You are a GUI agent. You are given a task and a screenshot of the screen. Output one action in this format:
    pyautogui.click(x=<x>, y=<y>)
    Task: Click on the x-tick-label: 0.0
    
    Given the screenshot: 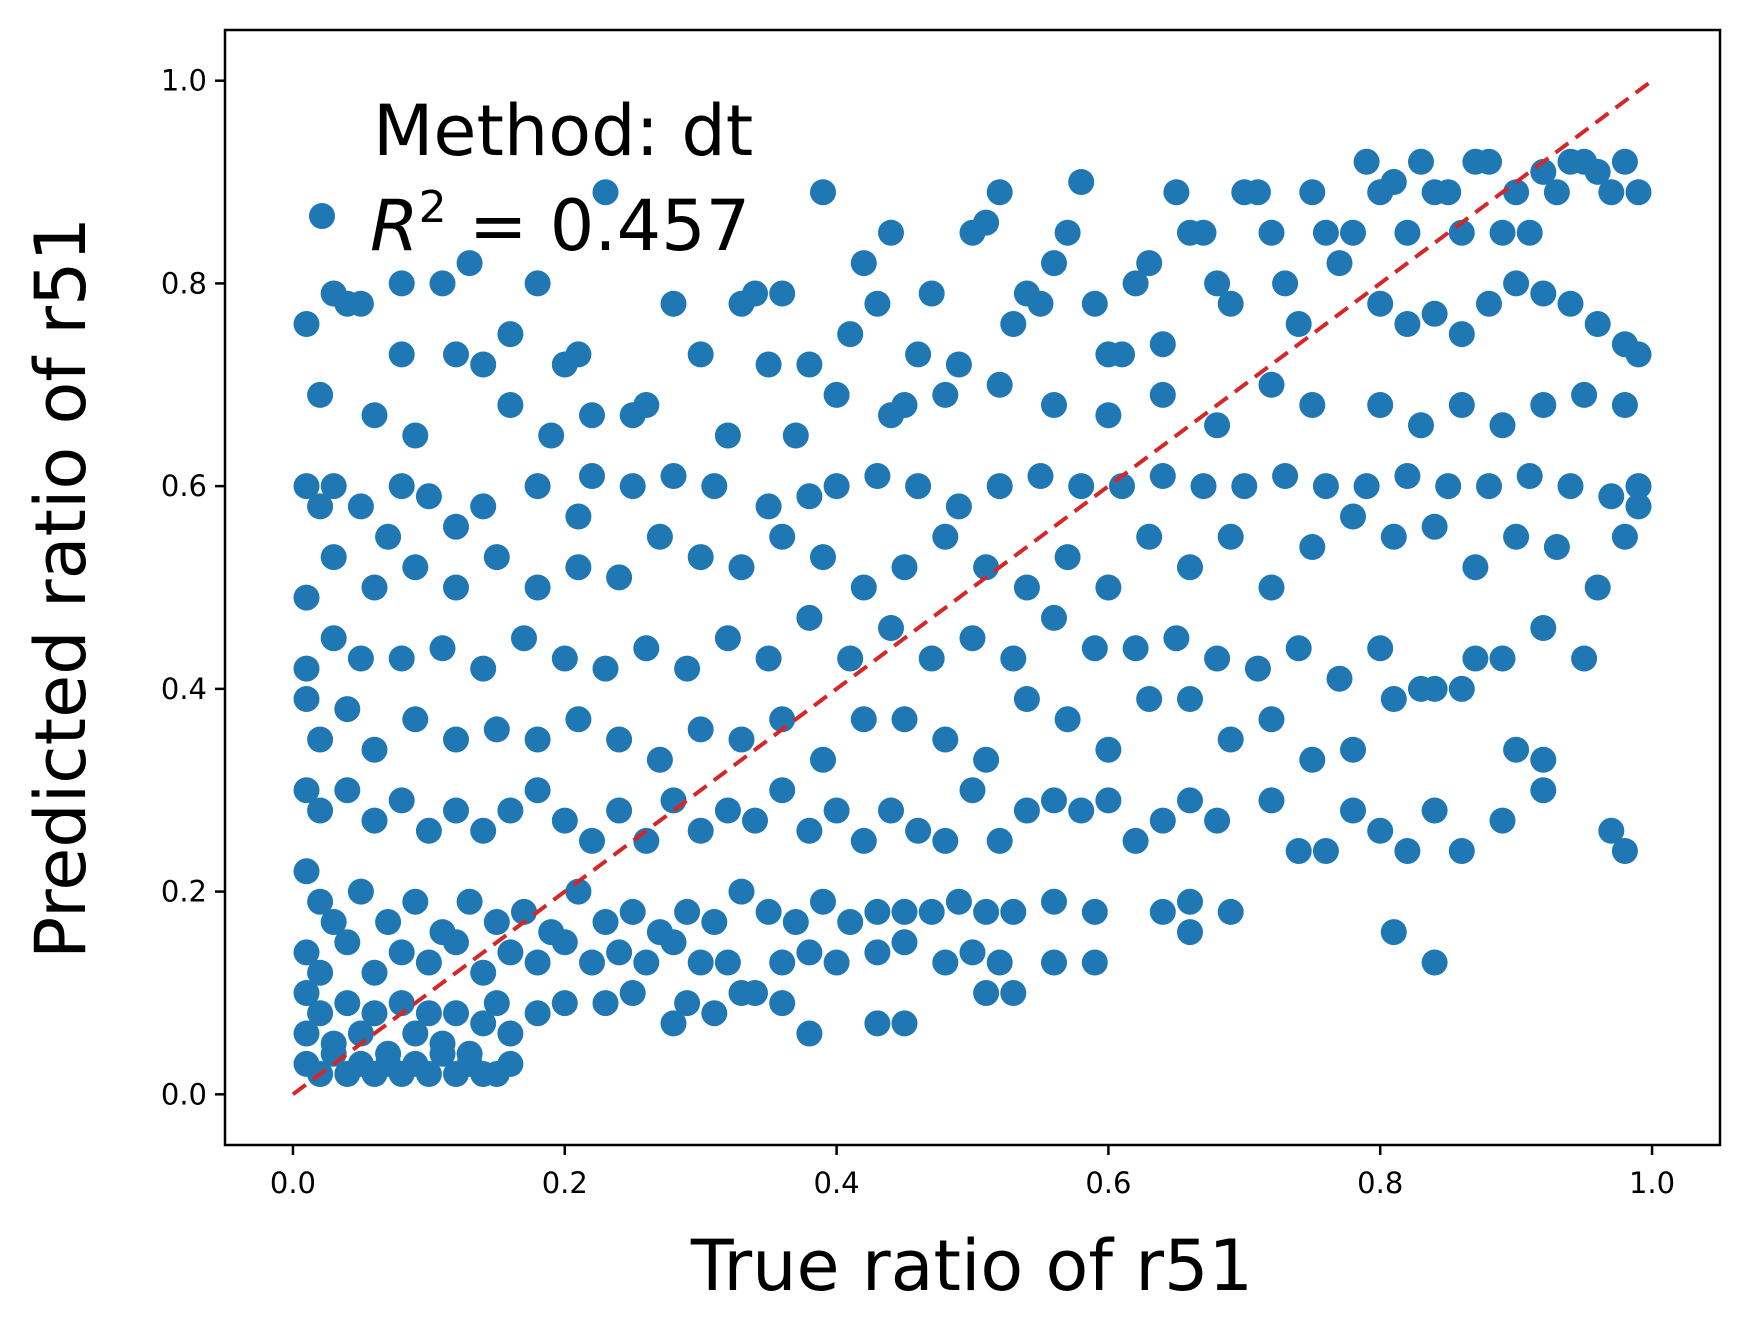 What is the action you would take?
    pyautogui.click(x=293, y=1183)
    